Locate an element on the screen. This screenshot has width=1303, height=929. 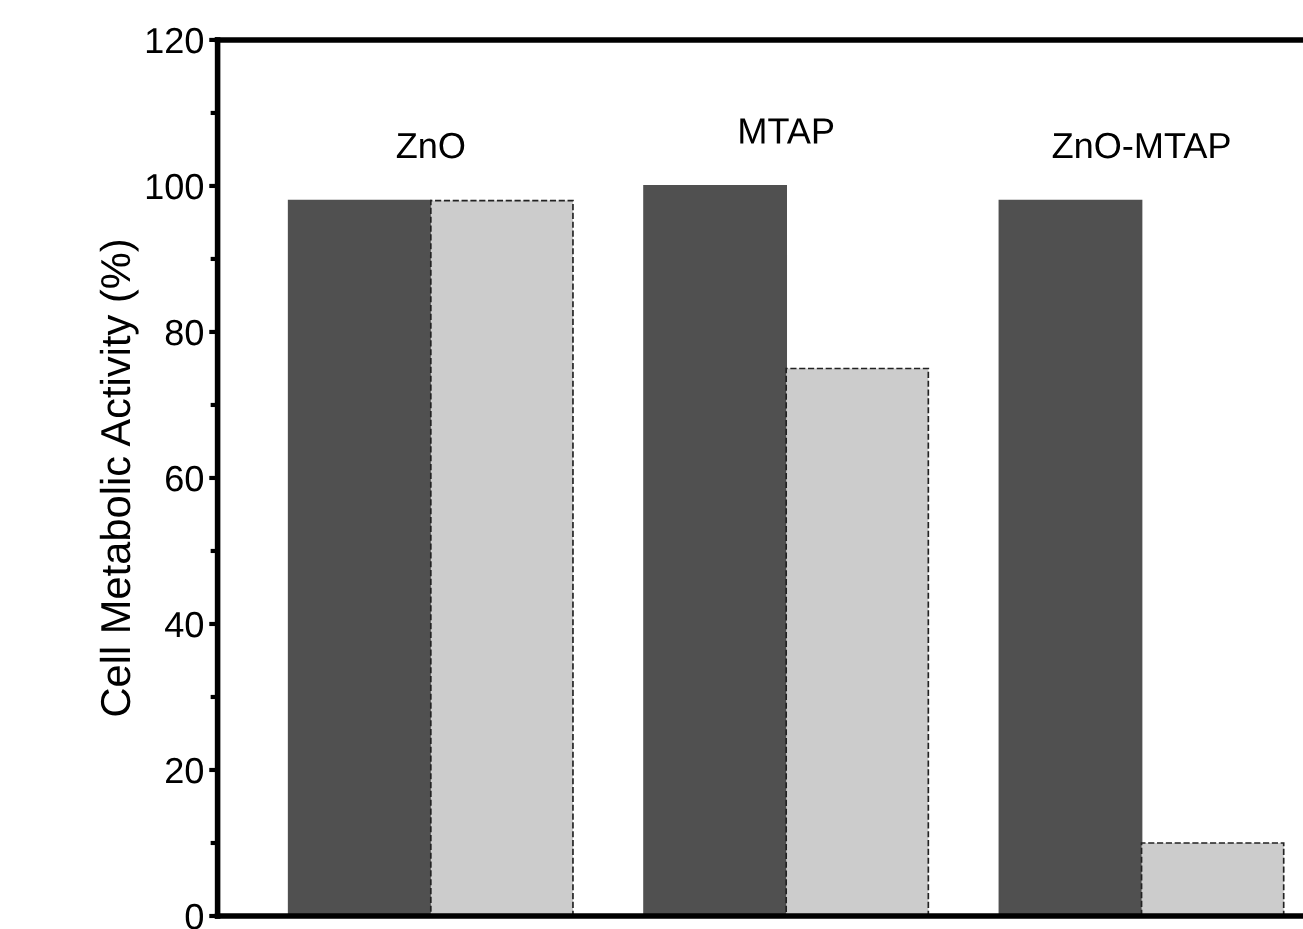
x-tick-label: ZnO is located at coordinates (430, 145).